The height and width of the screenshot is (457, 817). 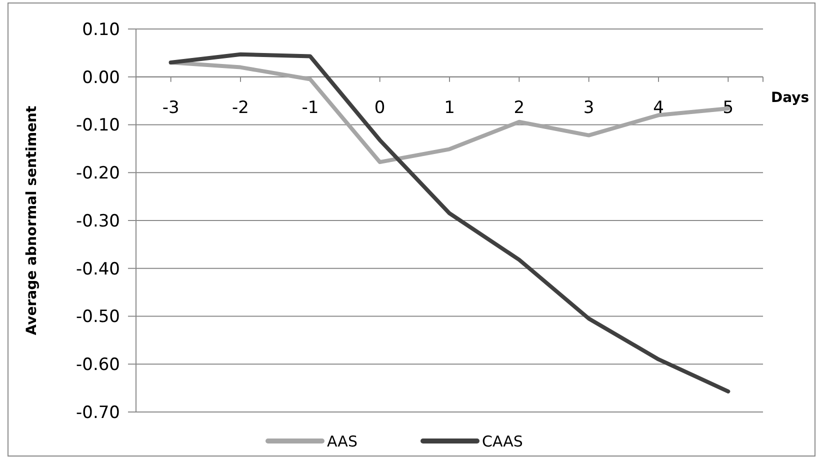 What do you see at coordinates (101, 30) in the screenshot?
I see `y-tick-label: 0.10` at bounding box center [101, 30].